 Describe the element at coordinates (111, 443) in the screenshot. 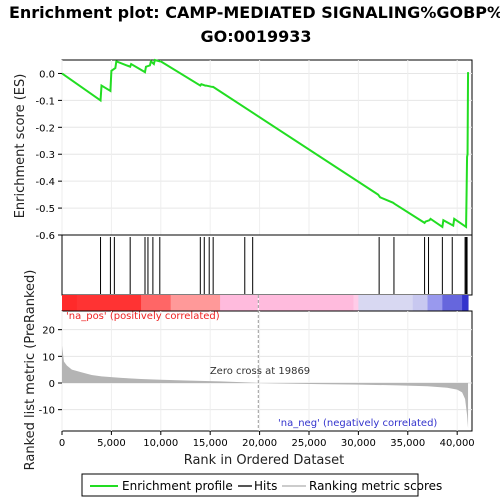

I see `x-tick-label: 5,000` at that location.